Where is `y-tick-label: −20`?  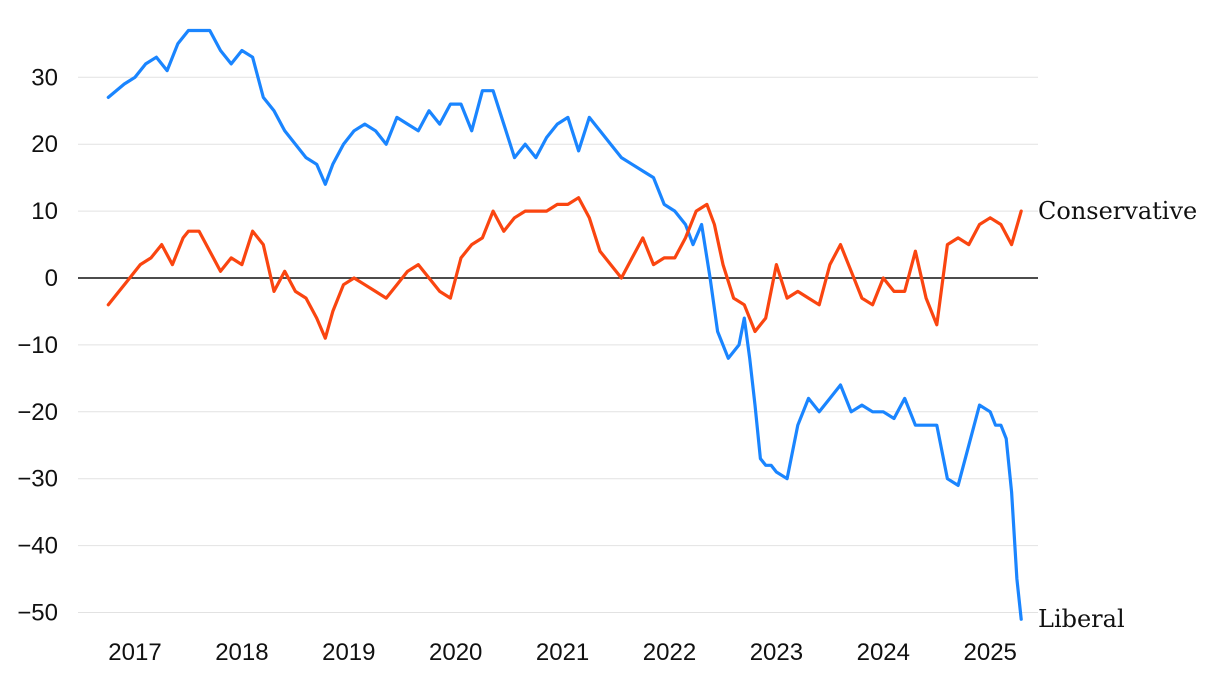 y-tick-label: −20 is located at coordinates (37, 412).